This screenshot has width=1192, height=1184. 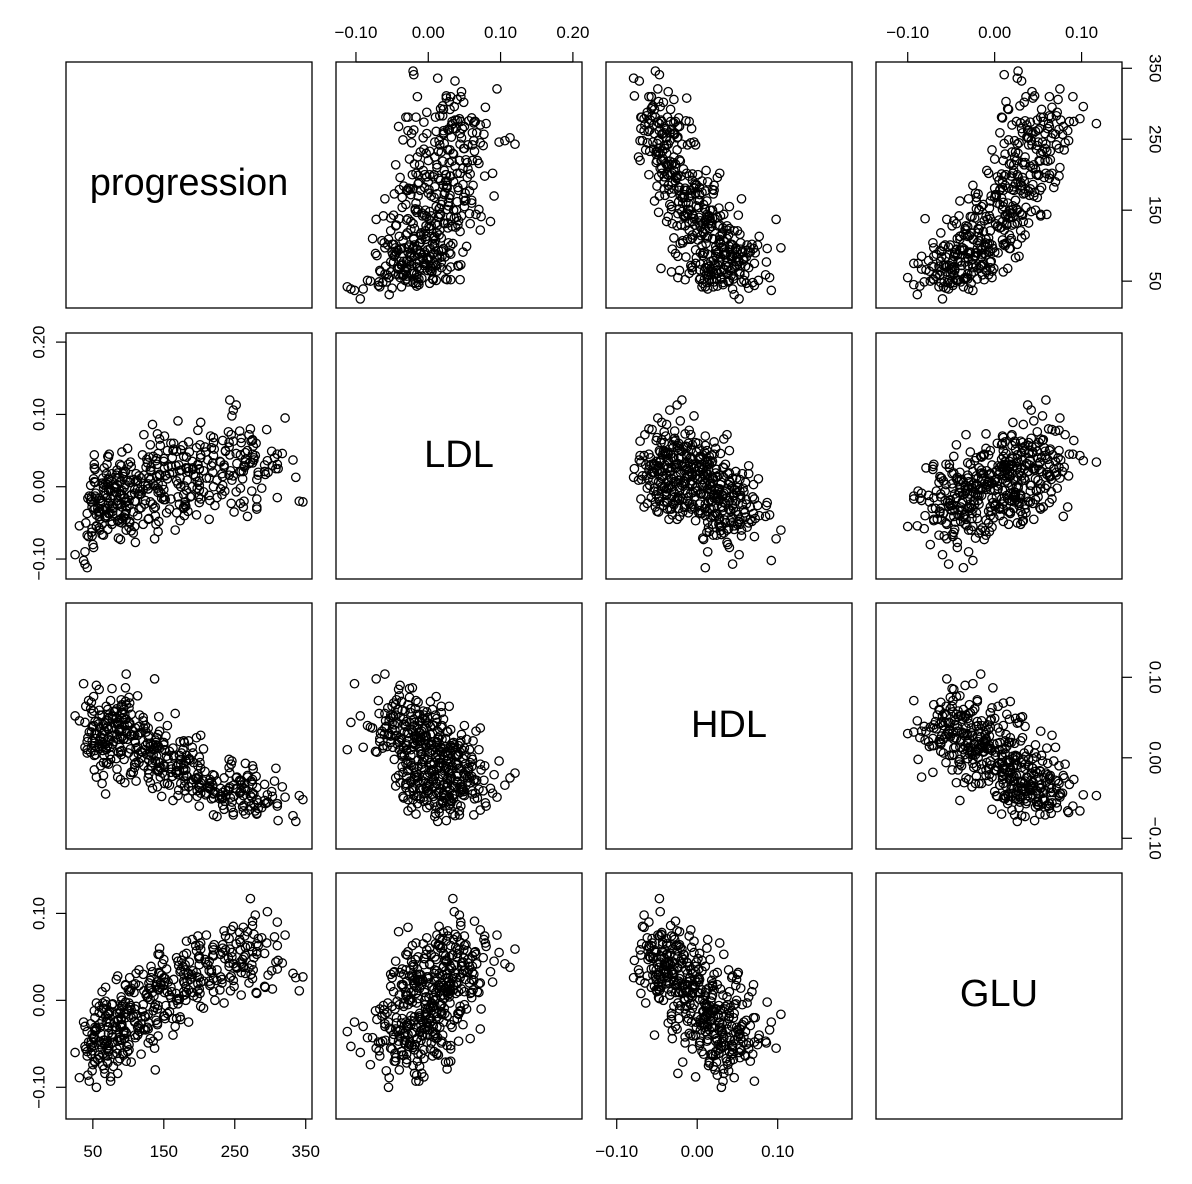 What do you see at coordinates (999, 456) in the screenshot?
I see `panel-ldl-vs-glu` at bounding box center [999, 456].